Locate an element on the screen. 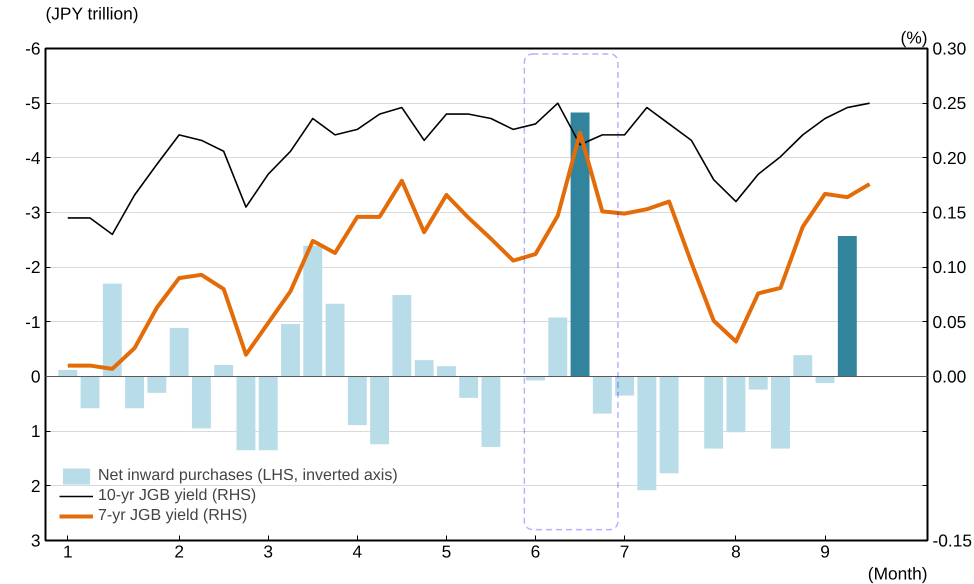 The height and width of the screenshot is (584, 974). y2-tick-label: -0.15 is located at coordinates (952, 540).